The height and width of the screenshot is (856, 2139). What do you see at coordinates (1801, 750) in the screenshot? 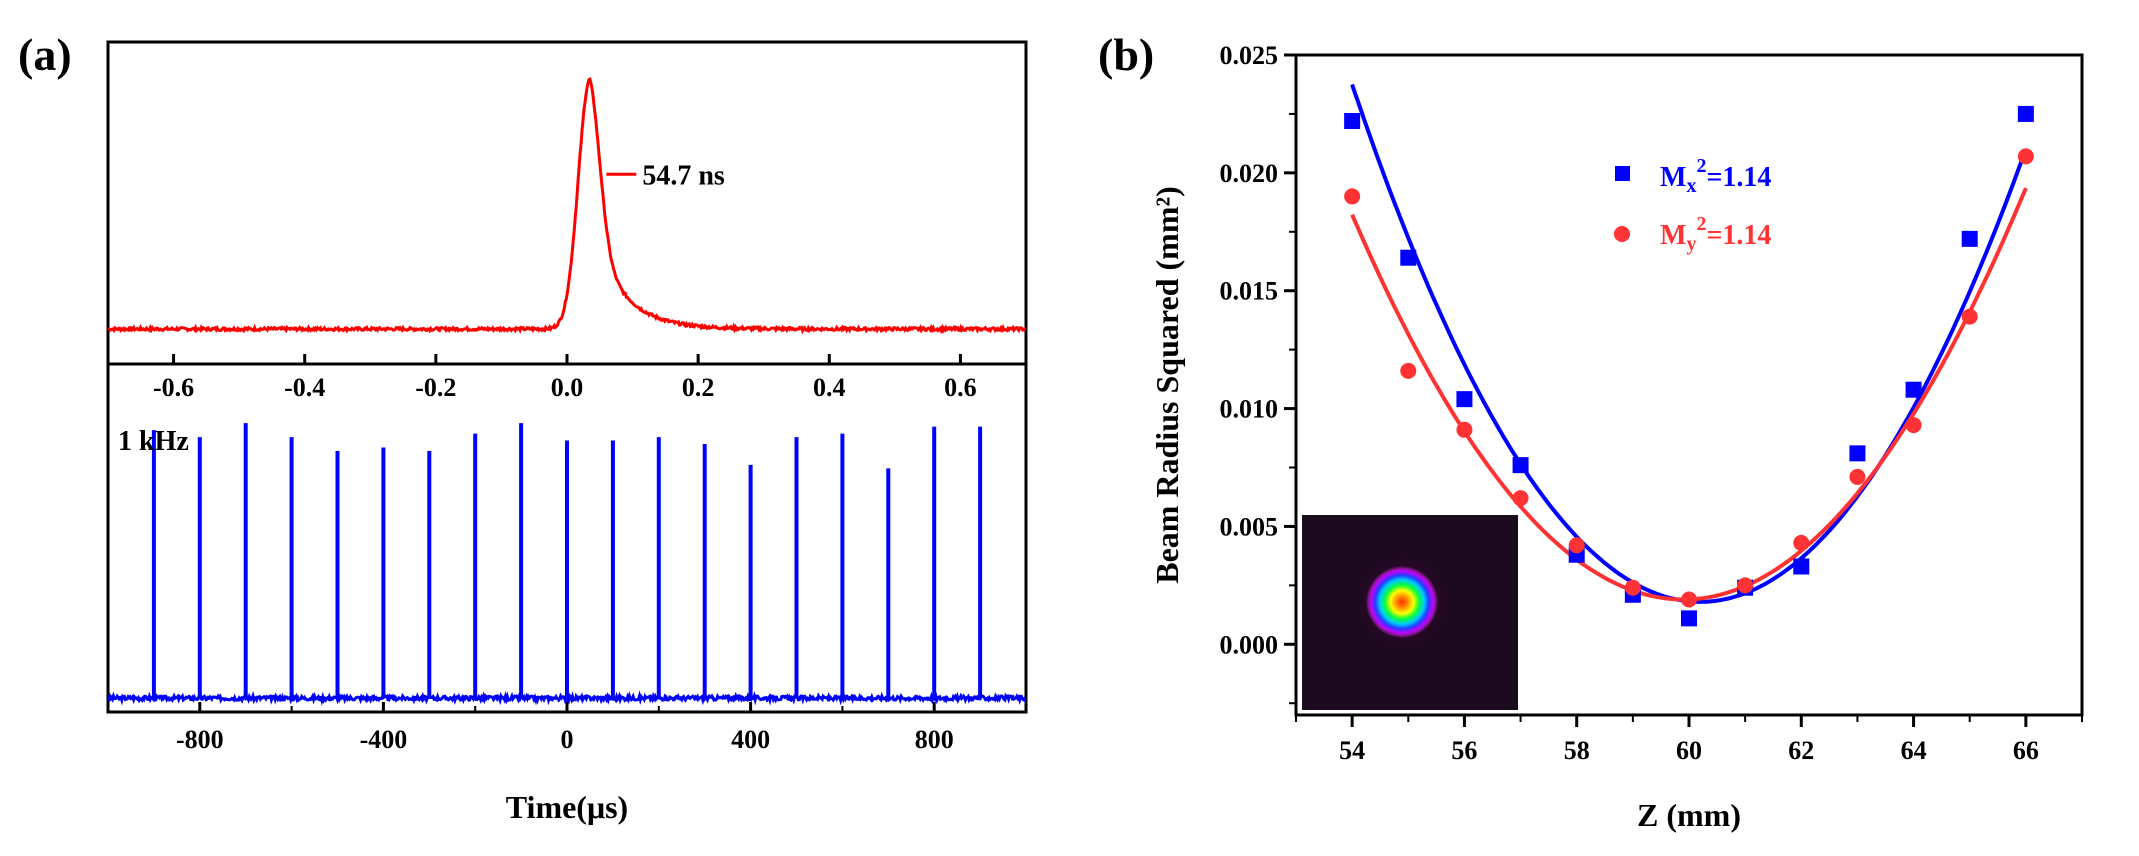
I see `z-axis-tick-label: 62` at bounding box center [1801, 750].